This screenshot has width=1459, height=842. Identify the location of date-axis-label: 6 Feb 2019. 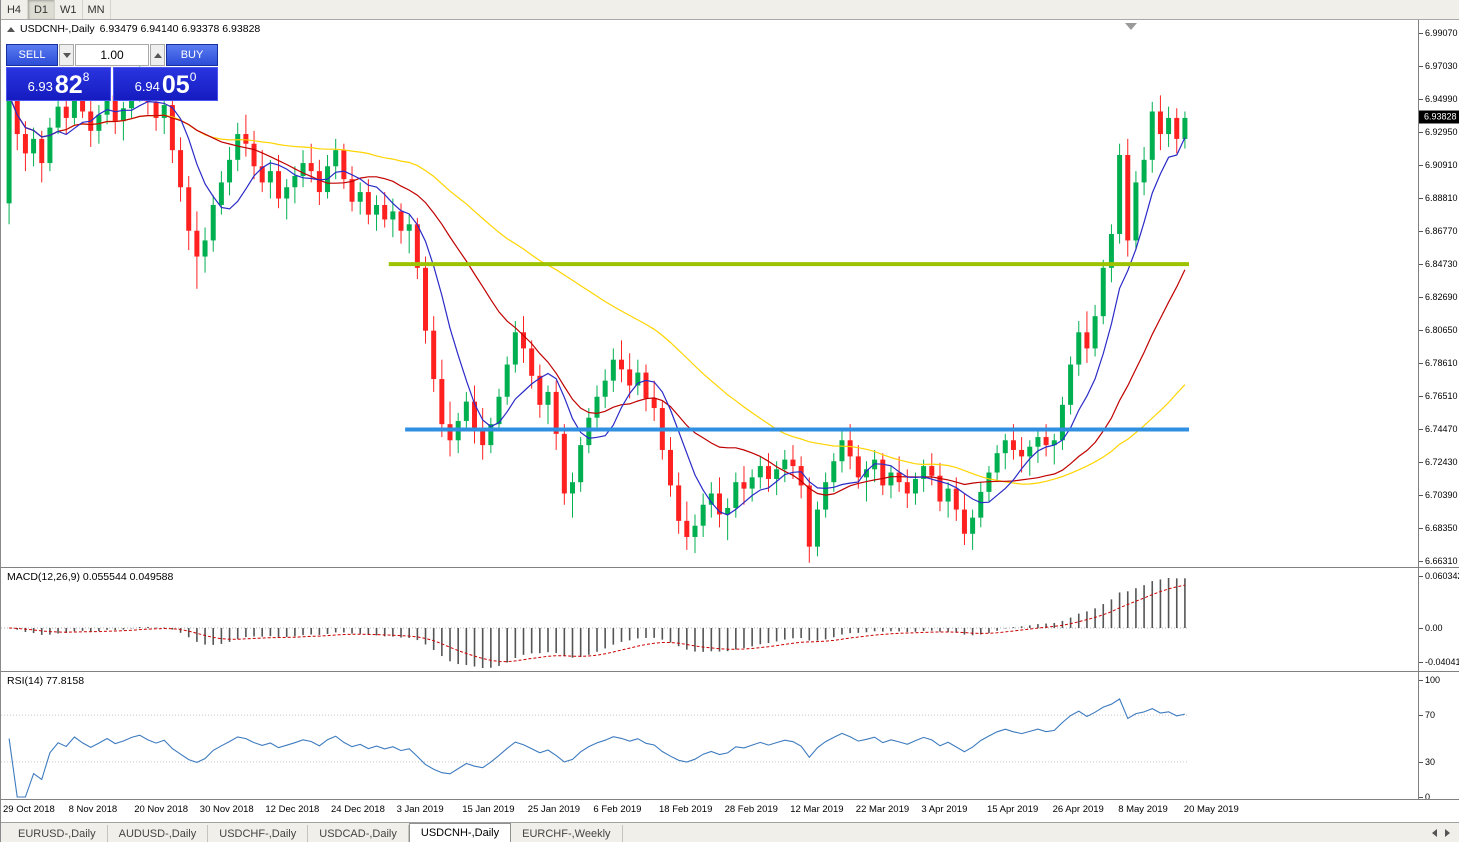
(617, 809).